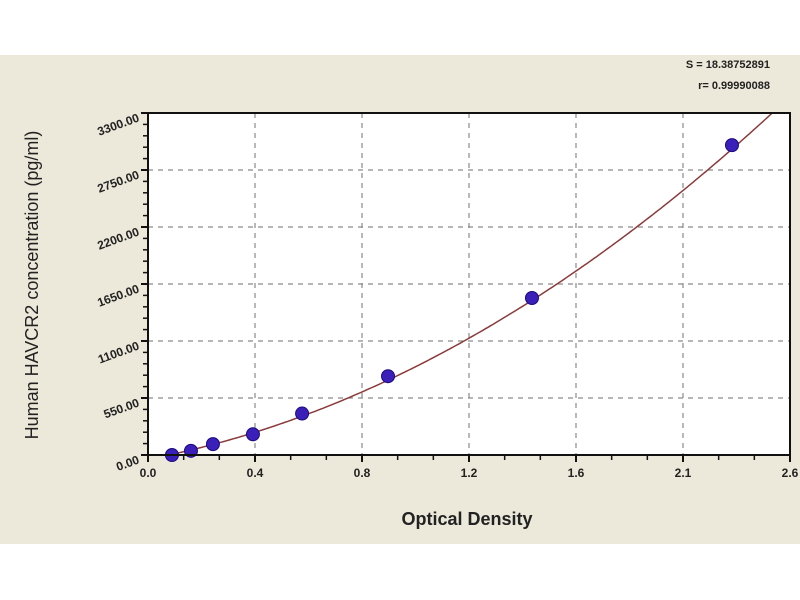  Describe the element at coordinates (469, 473) in the screenshot. I see `x-tick-label: 1.2` at that location.